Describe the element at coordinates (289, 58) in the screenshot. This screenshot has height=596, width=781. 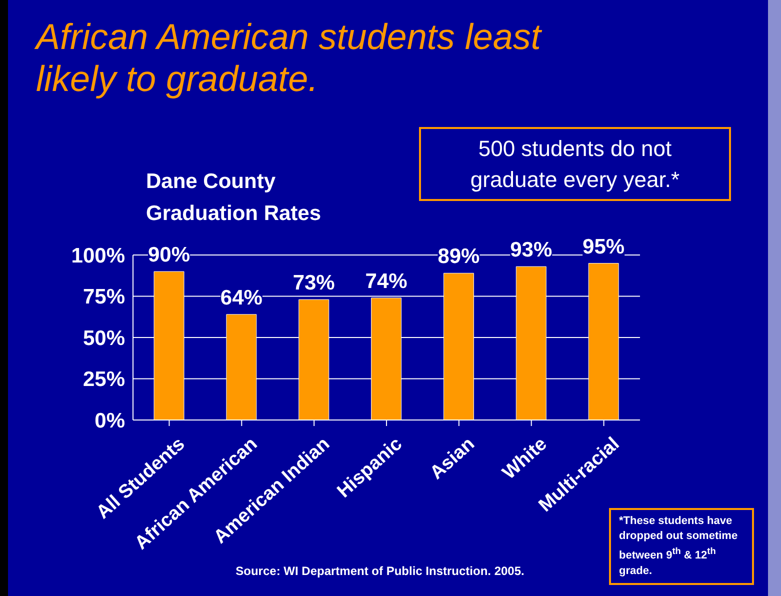
I see `chart-title: African American students least likely to graduate.` at that location.